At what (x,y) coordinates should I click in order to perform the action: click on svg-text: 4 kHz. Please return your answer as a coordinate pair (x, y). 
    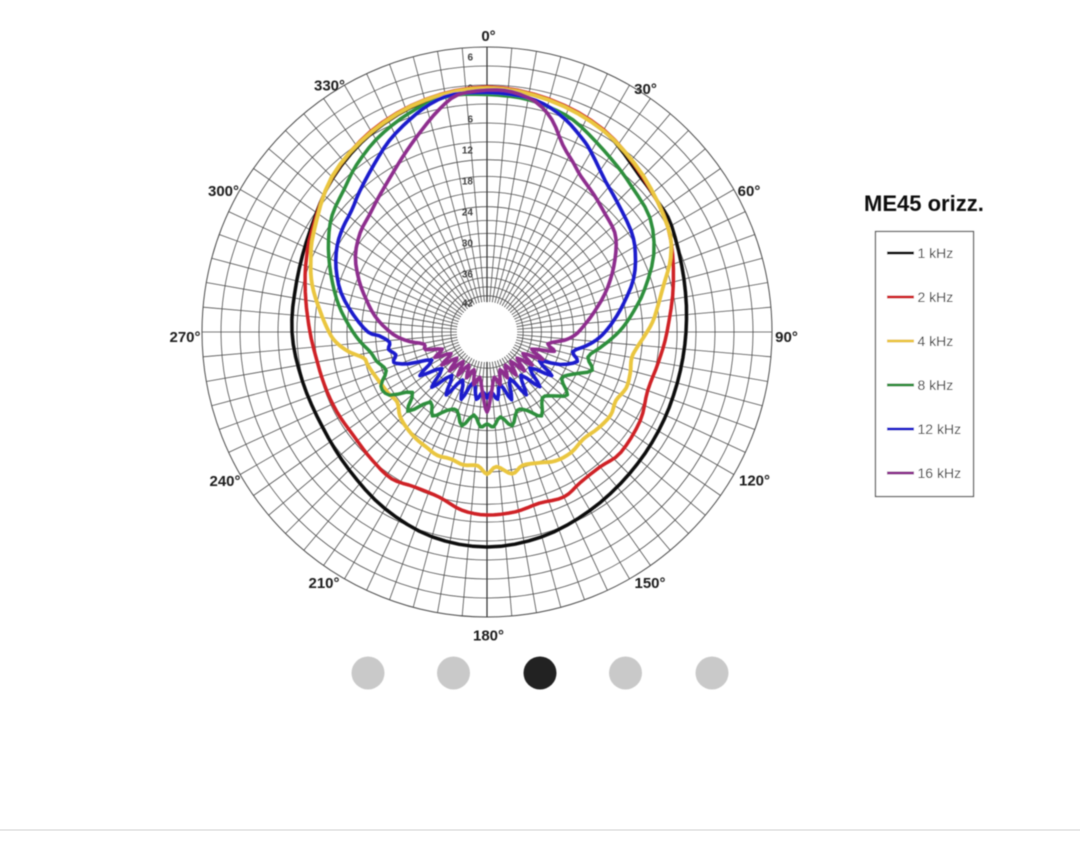
    Looking at the image, I should click on (936, 341).